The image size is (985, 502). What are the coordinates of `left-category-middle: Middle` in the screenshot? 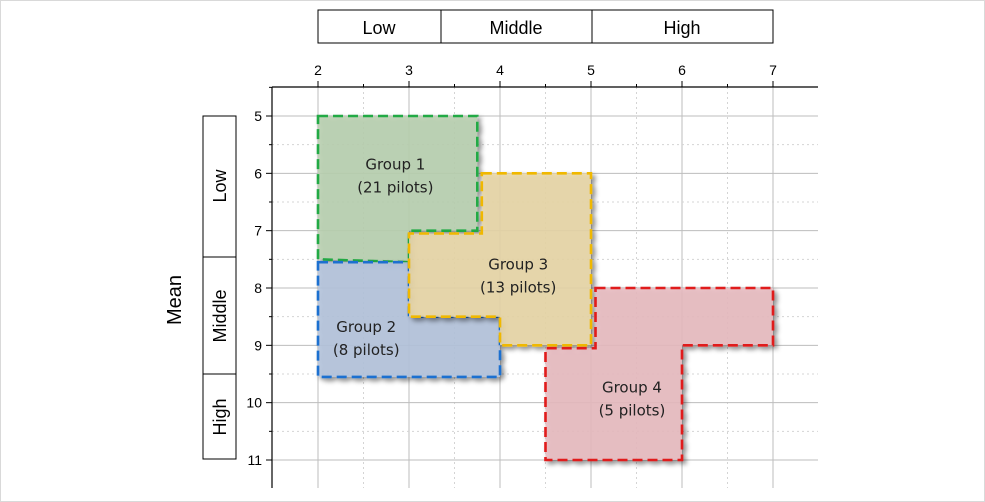 It's located at (220, 315).